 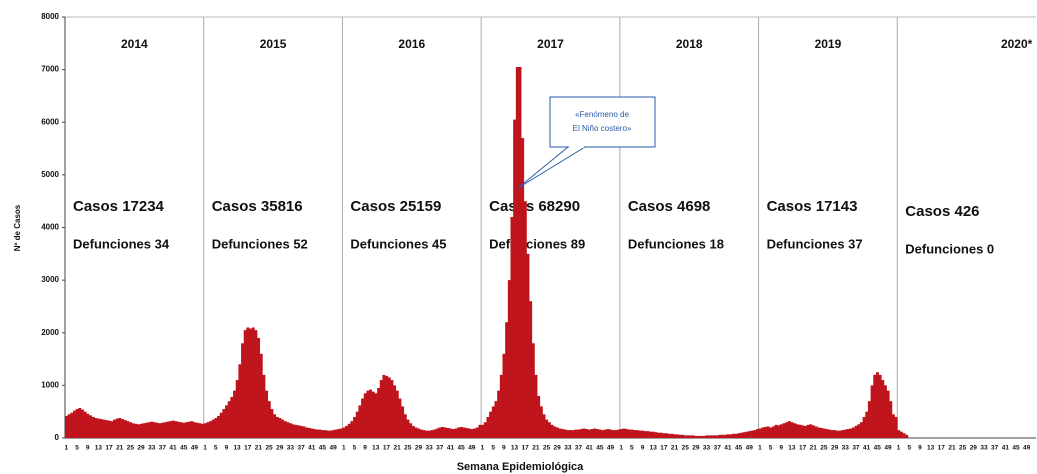 I want to click on x-tick-label: 5, so click(x=771, y=448).